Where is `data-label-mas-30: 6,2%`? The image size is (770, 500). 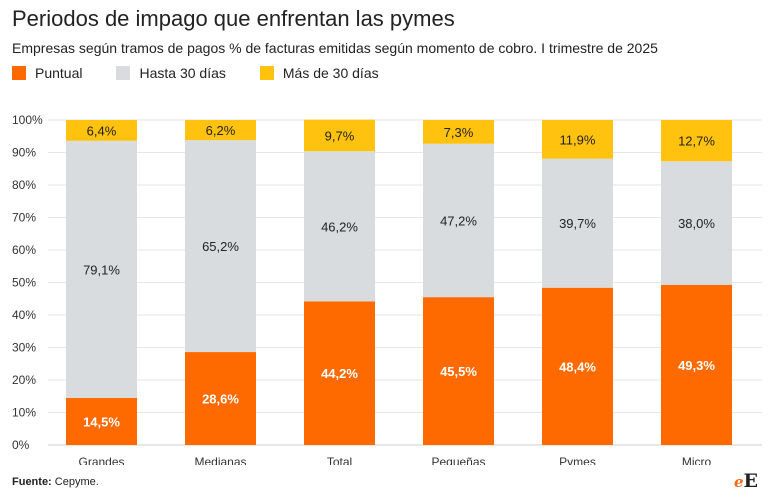 data-label-mas-30: 6,2% is located at coordinates (221, 130).